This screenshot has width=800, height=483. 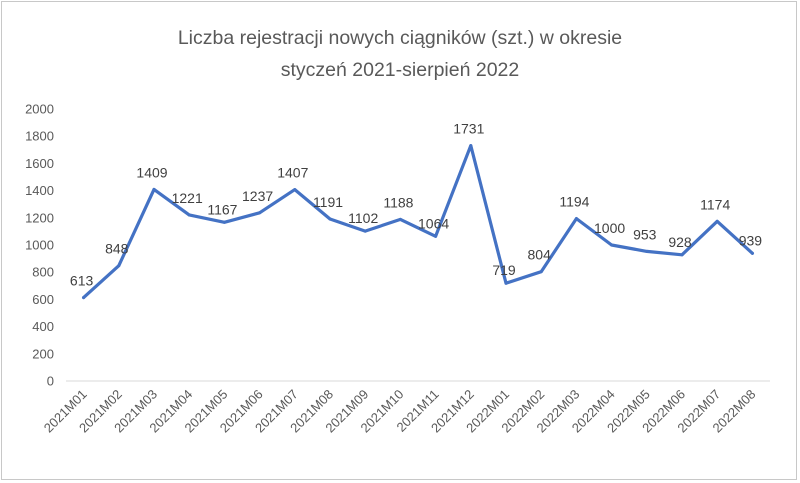 I want to click on y-tick-label: 2000, so click(x=39, y=109).